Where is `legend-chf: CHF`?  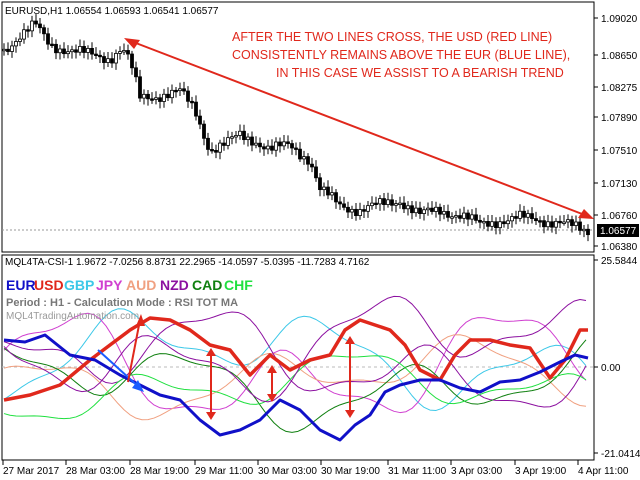 legend-chf: CHF is located at coordinates (238, 285).